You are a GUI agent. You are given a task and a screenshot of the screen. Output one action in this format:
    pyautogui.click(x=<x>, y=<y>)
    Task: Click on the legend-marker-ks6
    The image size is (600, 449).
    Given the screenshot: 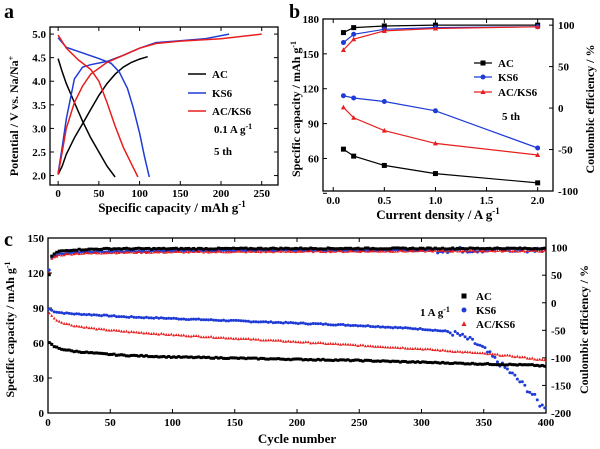 What is the action you would take?
    pyautogui.click(x=483, y=77)
    